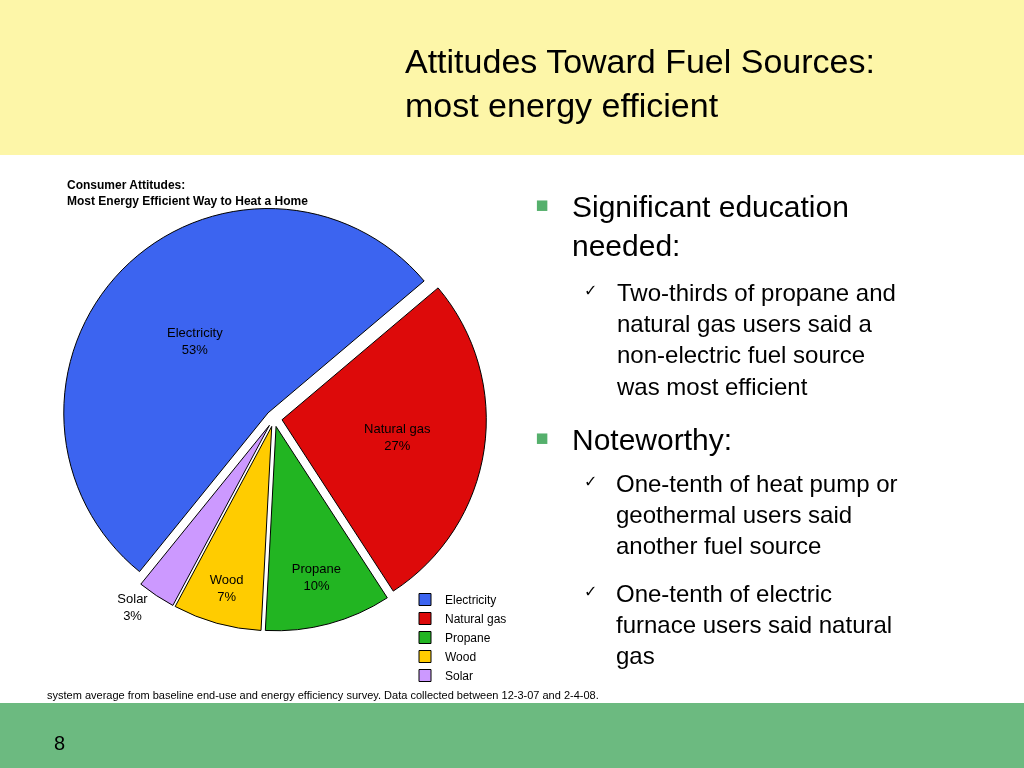 This screenshot has width=1024, height=768. I want to click on data-label: 53%, so click(195, 350).